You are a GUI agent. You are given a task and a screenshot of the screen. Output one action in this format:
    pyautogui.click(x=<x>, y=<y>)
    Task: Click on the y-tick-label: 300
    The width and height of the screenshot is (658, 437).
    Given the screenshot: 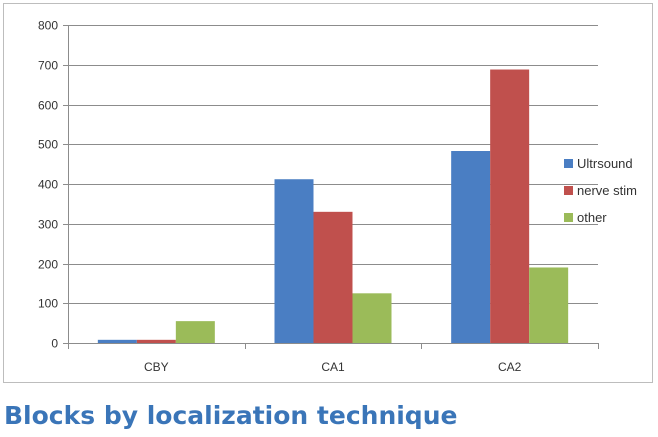 What is the action you would take?
    pyautogui.click(x=48, y=225)
    